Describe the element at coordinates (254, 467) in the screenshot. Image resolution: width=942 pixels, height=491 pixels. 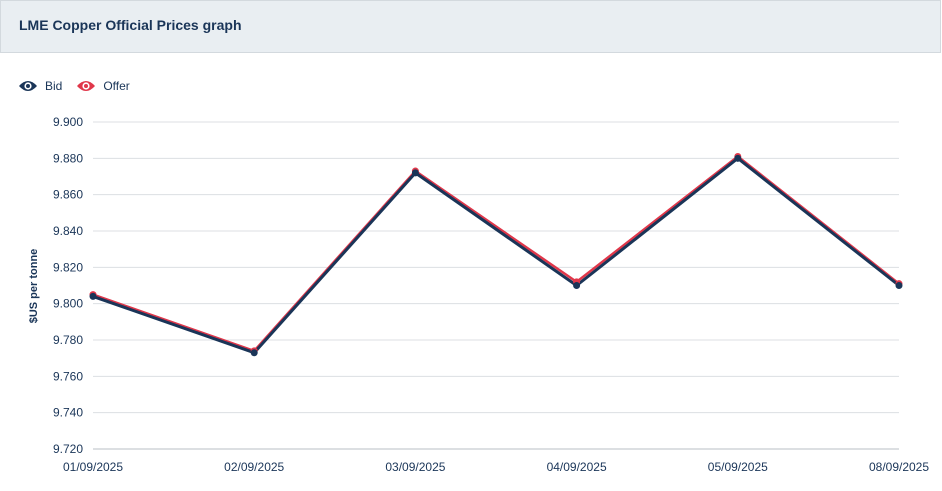
I see `x-tick-label: 02/09/2025` at that location.